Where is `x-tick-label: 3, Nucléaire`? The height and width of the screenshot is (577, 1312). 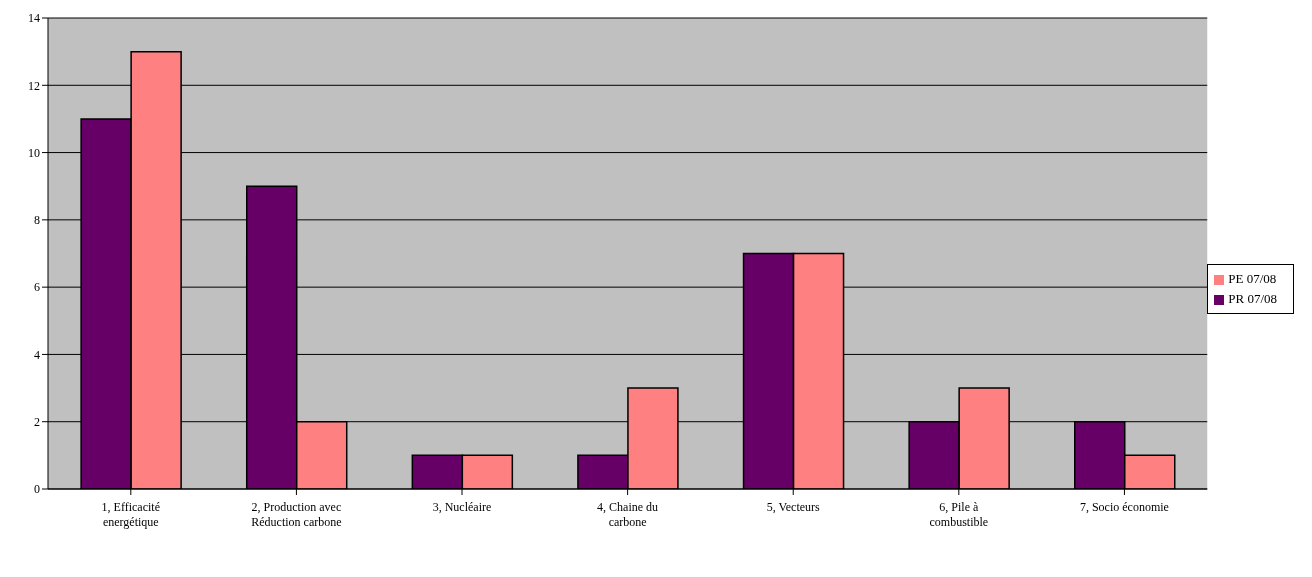
x-tick-label: 3, Nucléaire is located at coordinates (462, 507).